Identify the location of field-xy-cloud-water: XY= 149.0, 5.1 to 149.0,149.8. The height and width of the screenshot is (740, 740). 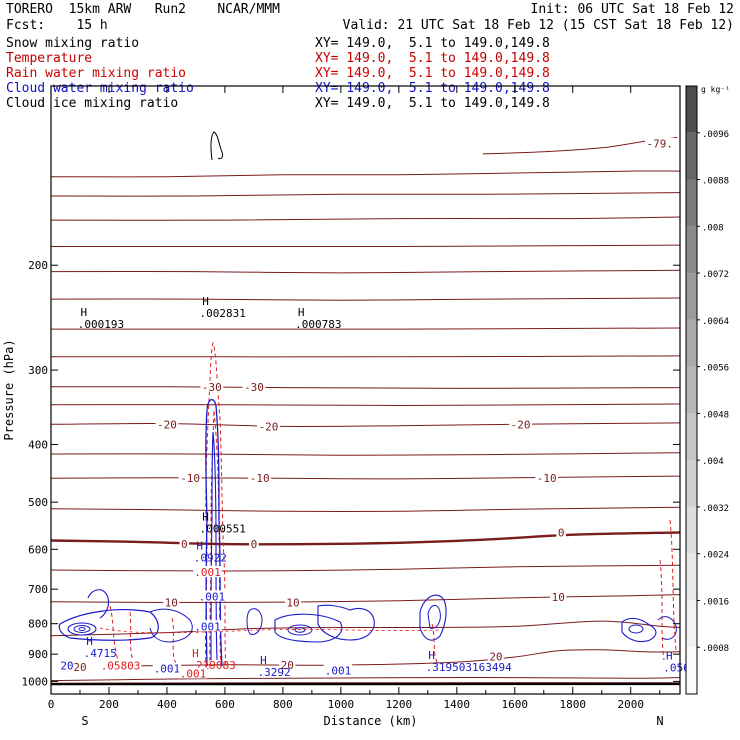
(432, 88).